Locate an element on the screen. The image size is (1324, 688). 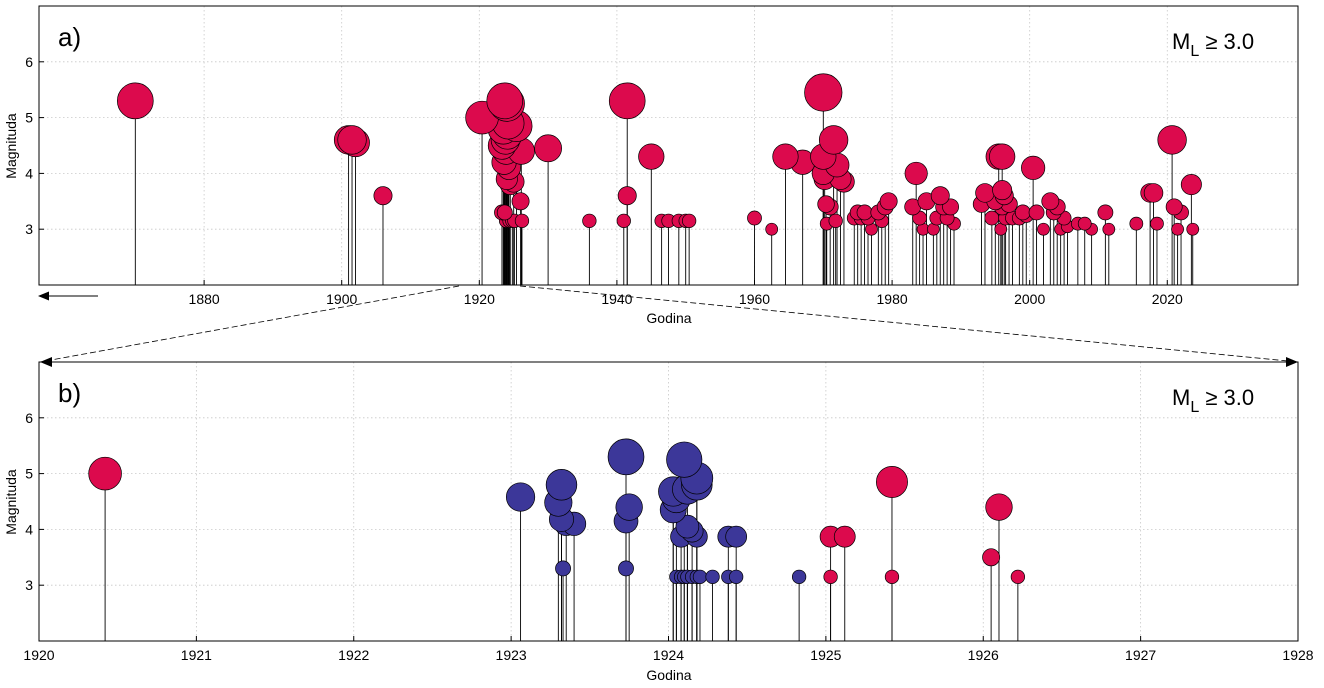
x-tick-label: 1923 is located at coordinates (511, 655).